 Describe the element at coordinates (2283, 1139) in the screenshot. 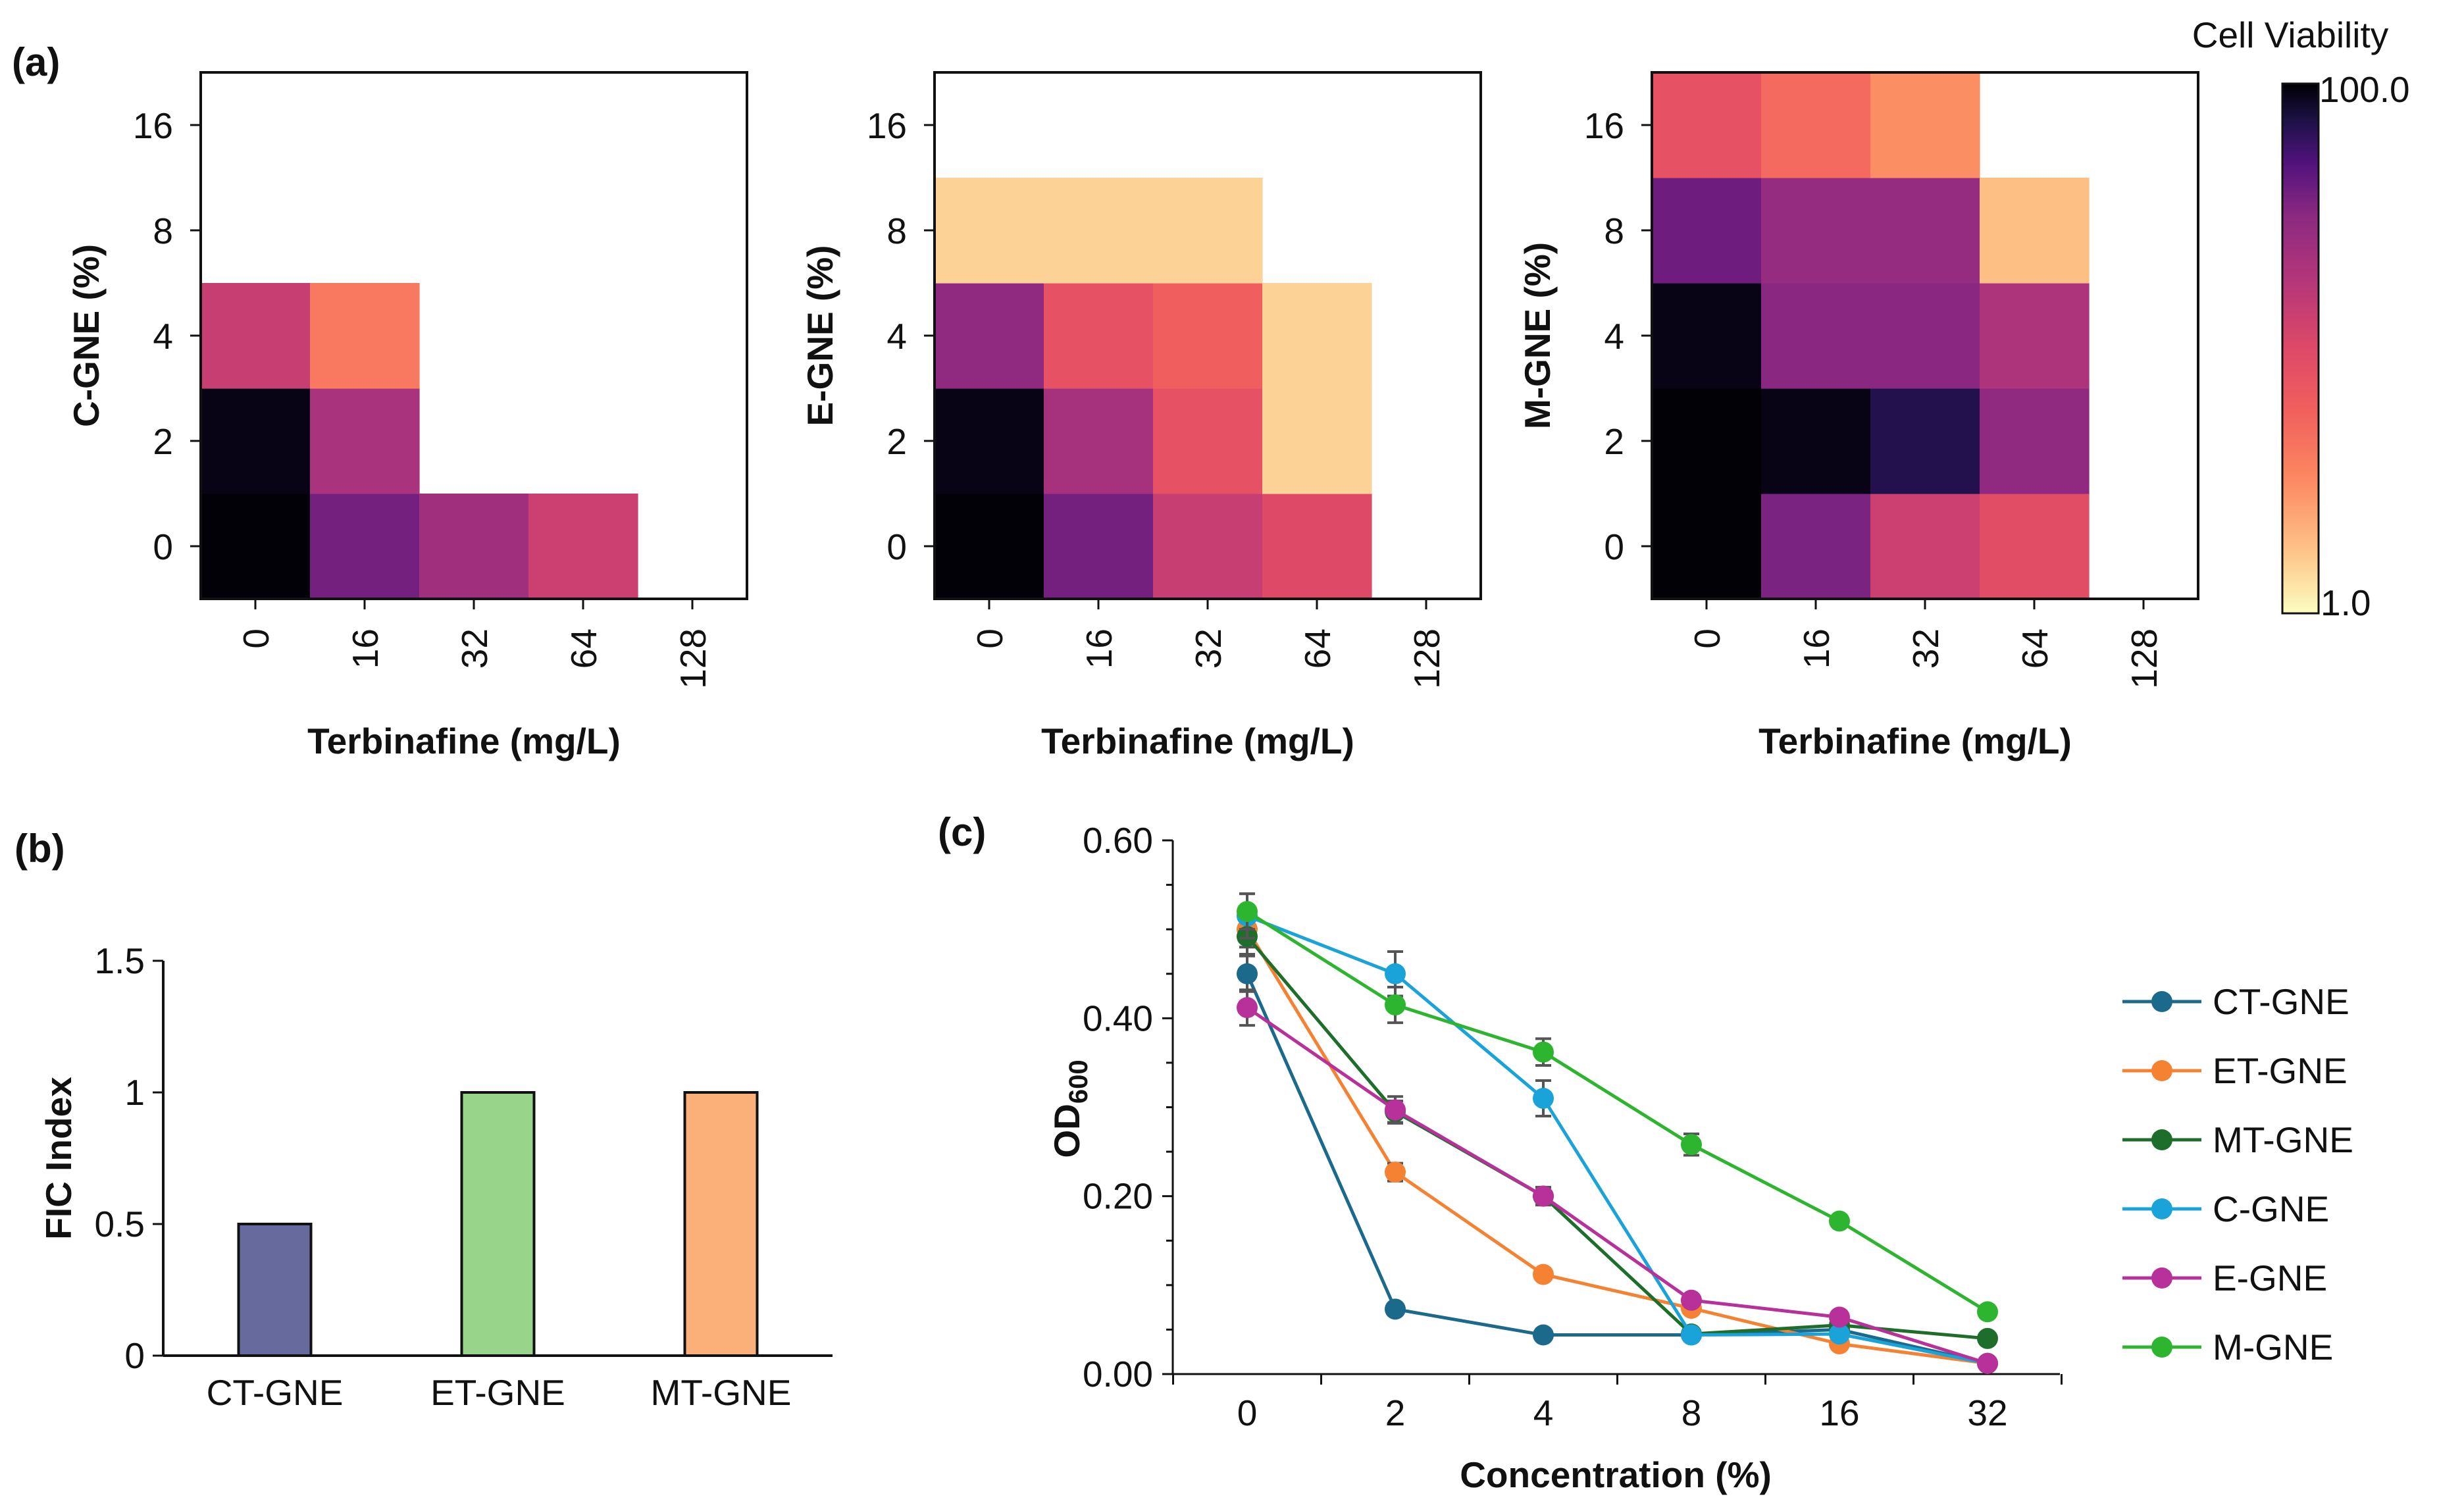

I see `legend-label: MT-GNE` at that location.